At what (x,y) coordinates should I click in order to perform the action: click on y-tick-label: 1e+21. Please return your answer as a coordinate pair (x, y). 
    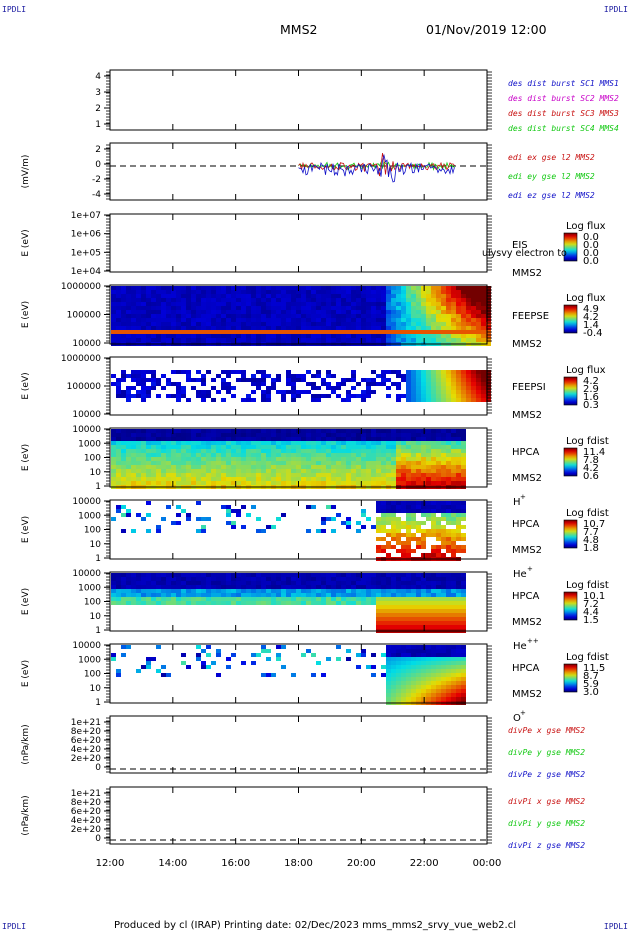
    Looking at the image, I should click on (86, 723).